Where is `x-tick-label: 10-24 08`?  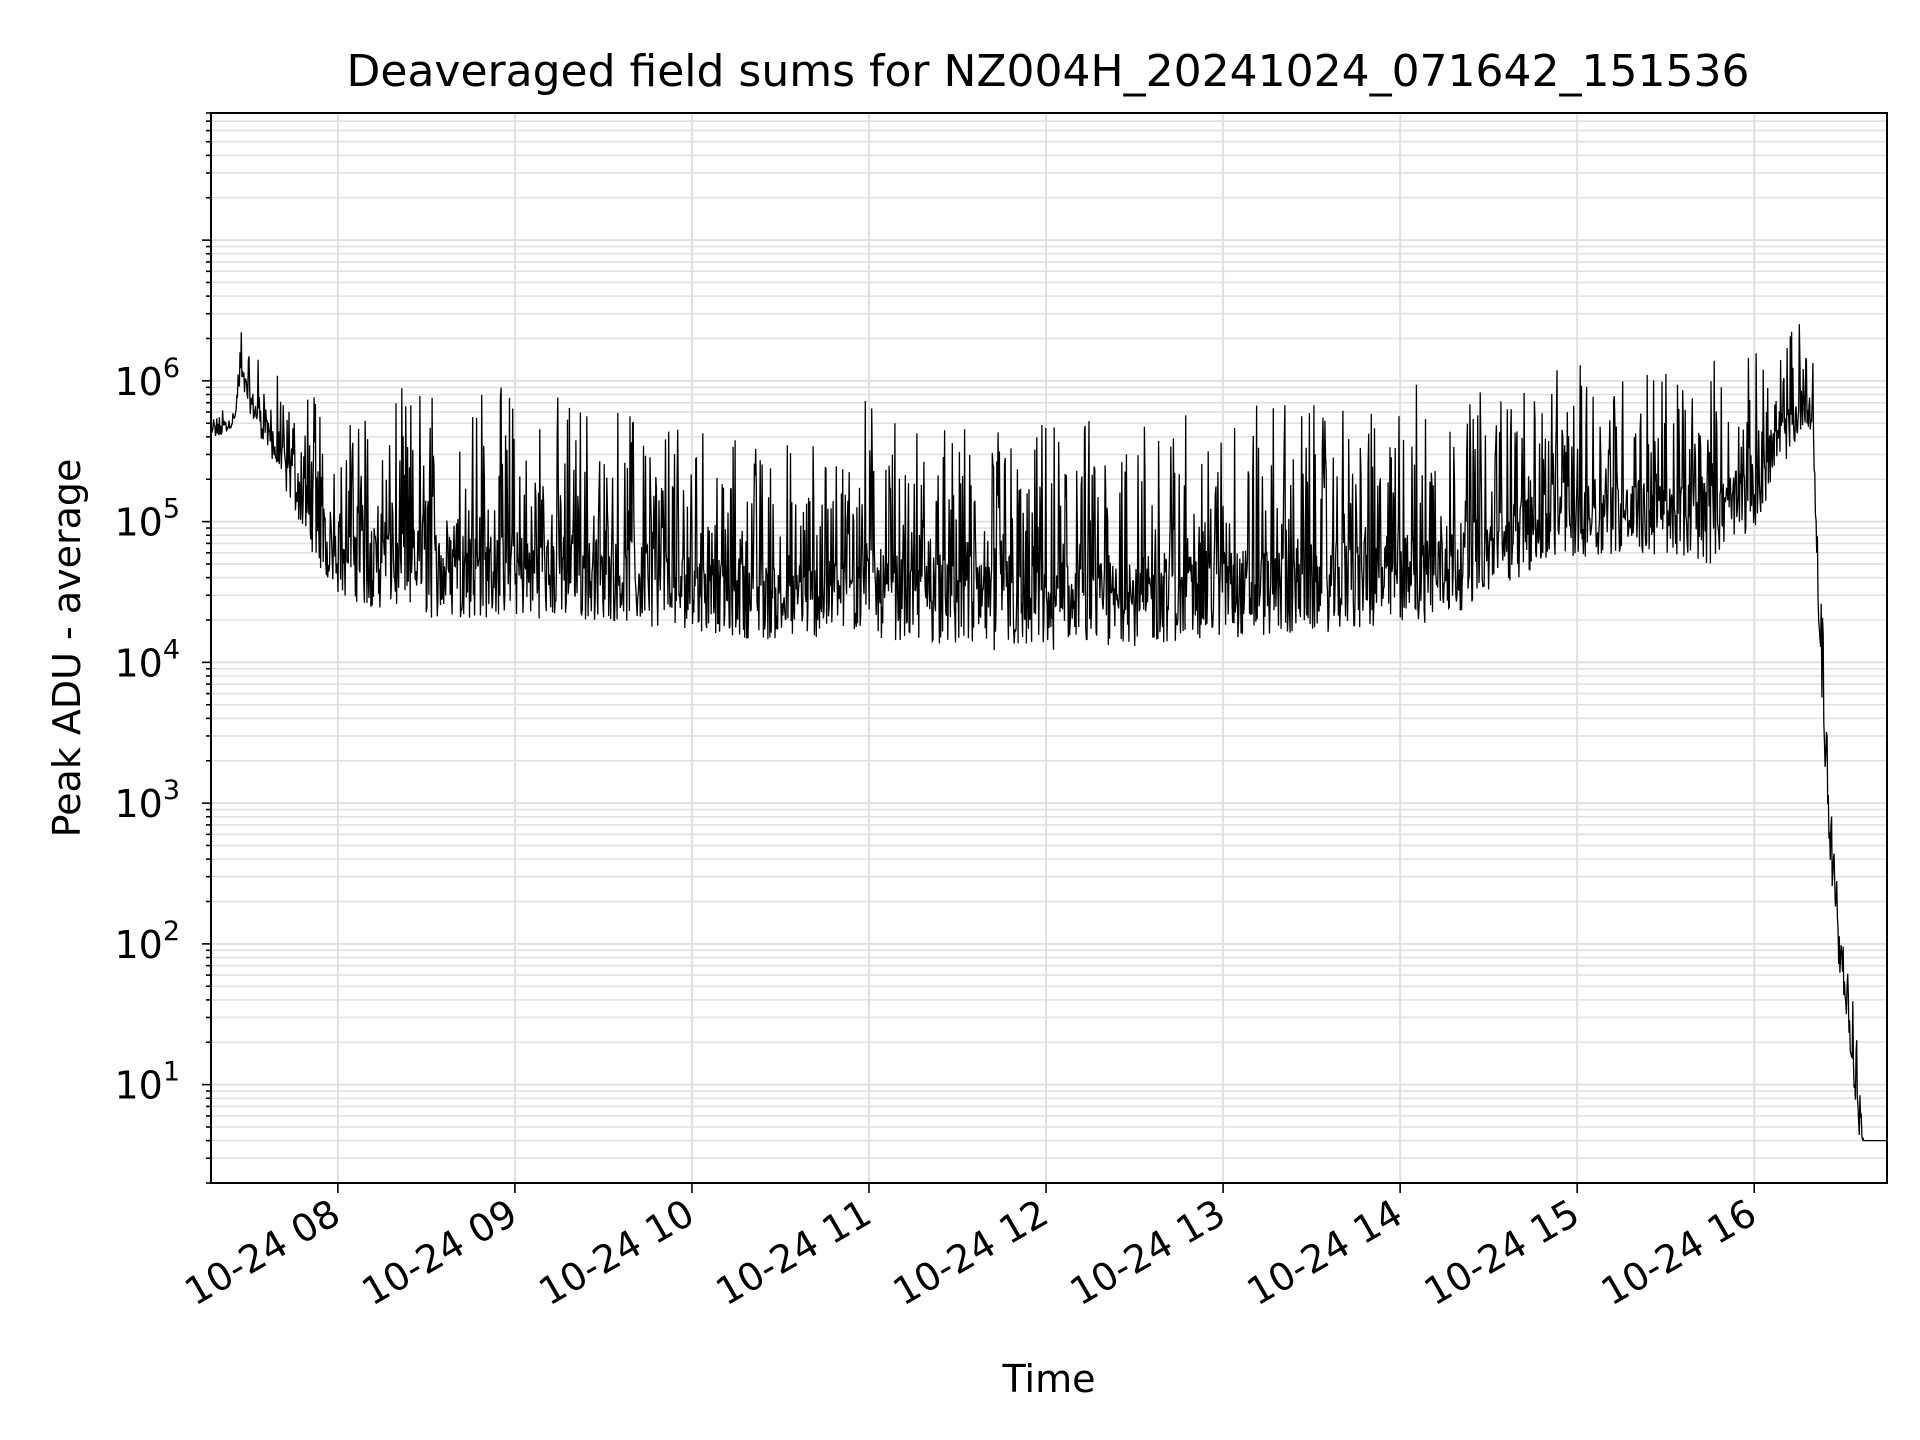
x-tick-label: 10-24 08 is located at coordinates (262, 1253).